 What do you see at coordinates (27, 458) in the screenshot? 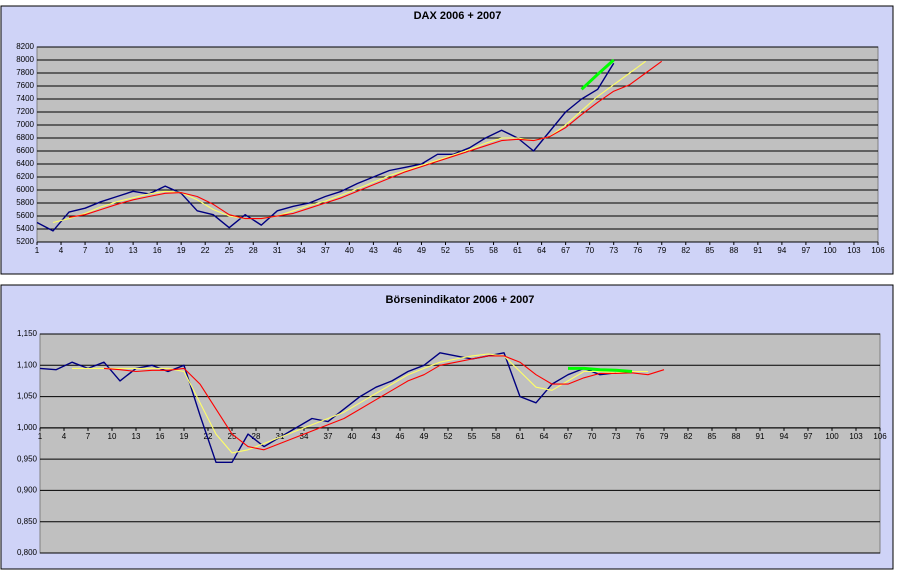
I see `y-tick-label: 0,950` at bounding box center [27, 458].